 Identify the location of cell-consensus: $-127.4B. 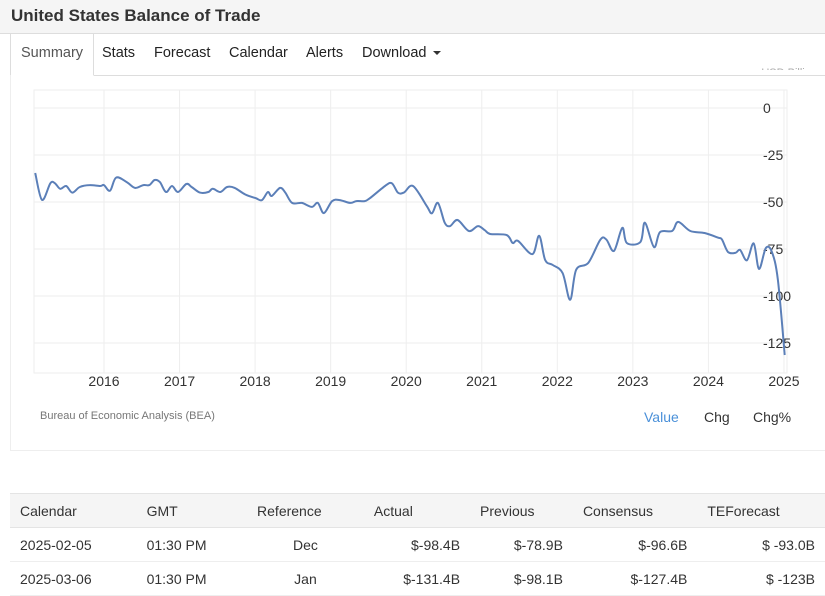
(635, 578).